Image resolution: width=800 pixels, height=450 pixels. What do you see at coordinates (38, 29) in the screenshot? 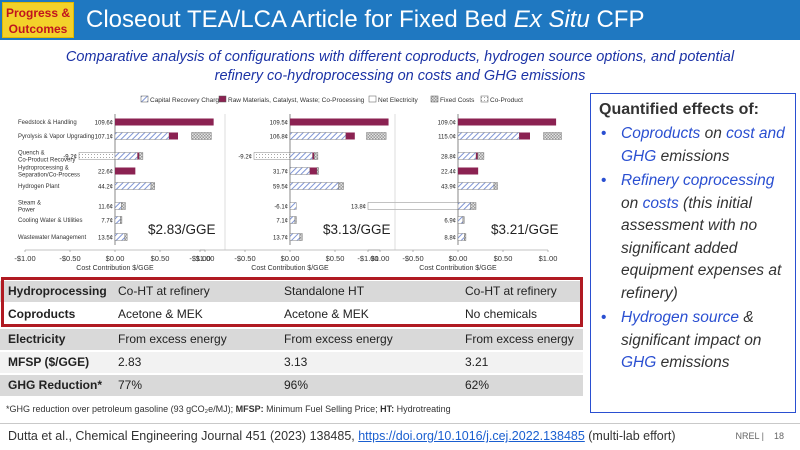
I see `badge-line2: Outcomes` at bounding box center [38, 29].